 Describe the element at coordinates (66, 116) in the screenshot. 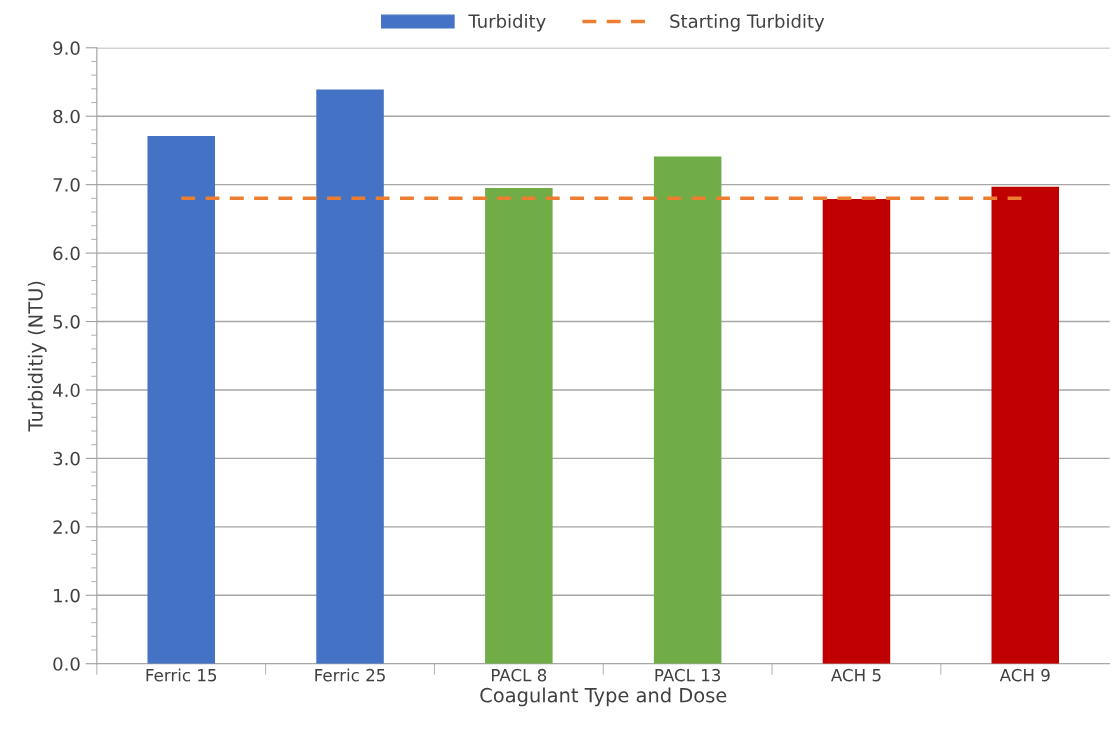

I see `y-tick-label: 8.0` at that location.